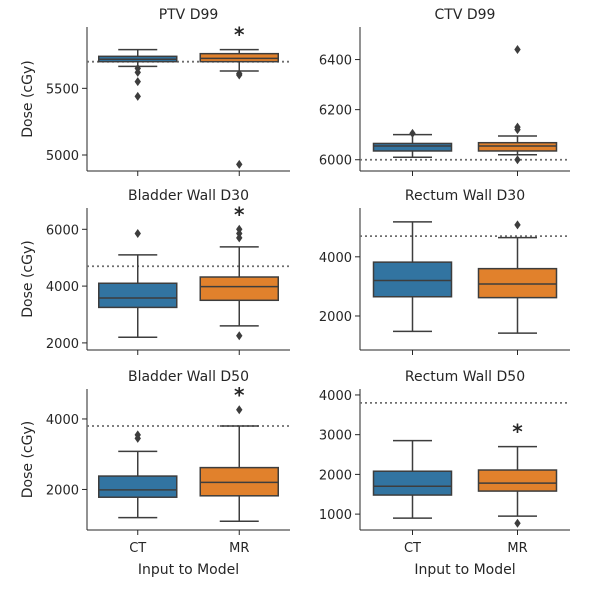 The height and width of the screenshot is (592, 600). I want to click on panel-title: Rectum Wall D30, so click(465, 196).